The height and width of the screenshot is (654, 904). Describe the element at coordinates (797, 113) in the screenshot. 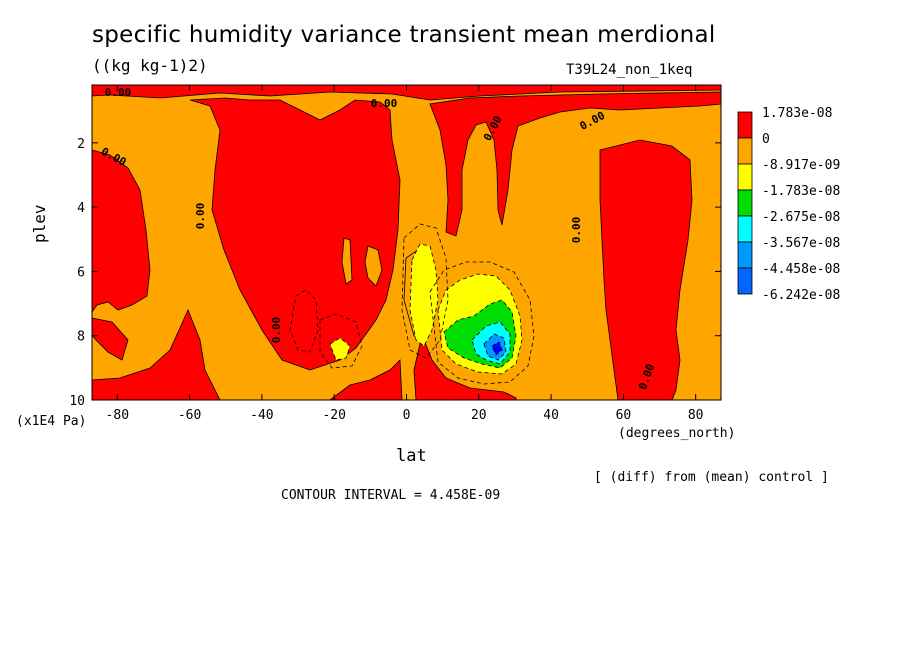

I see `colorbar-label: 1.783e-08` at that location.